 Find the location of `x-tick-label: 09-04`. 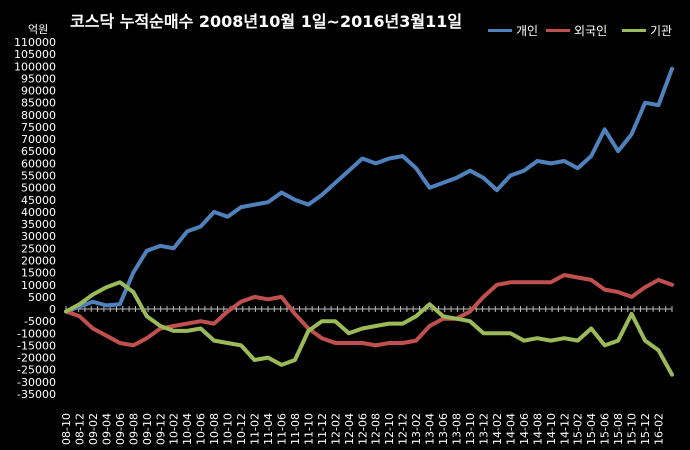

x-tick-label: 09-04 is located at coordinates (106, 429).